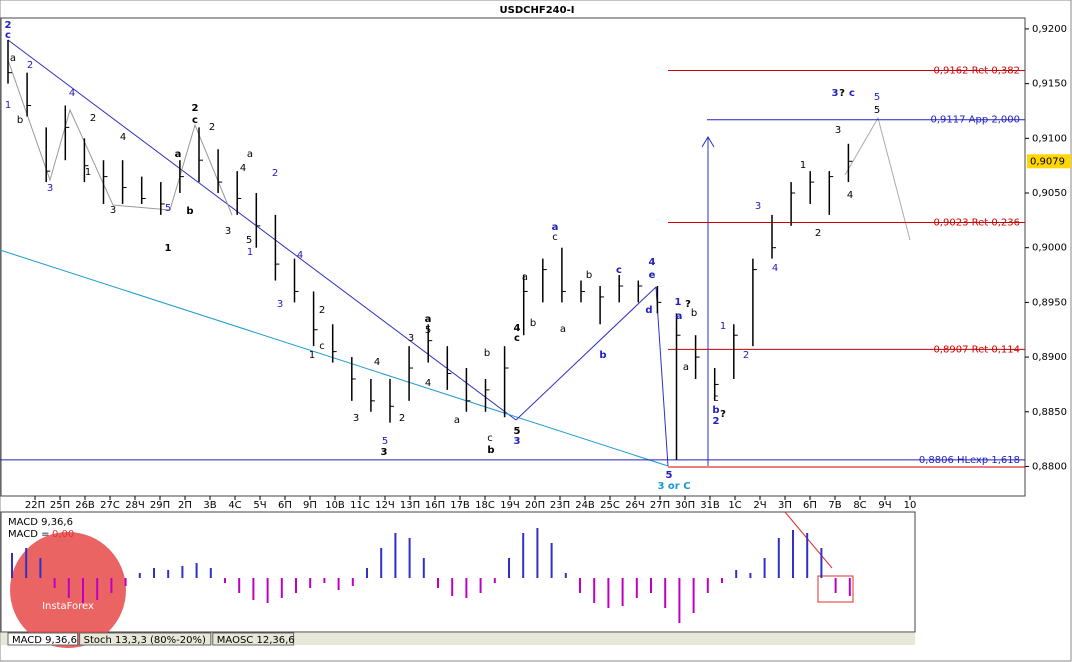 The image size is (1072, 662). What do you see at coordinates (1049, 412) in the screenshot?
I see `y-tick-label: 0,8850` at bounding box center [1049, 412].